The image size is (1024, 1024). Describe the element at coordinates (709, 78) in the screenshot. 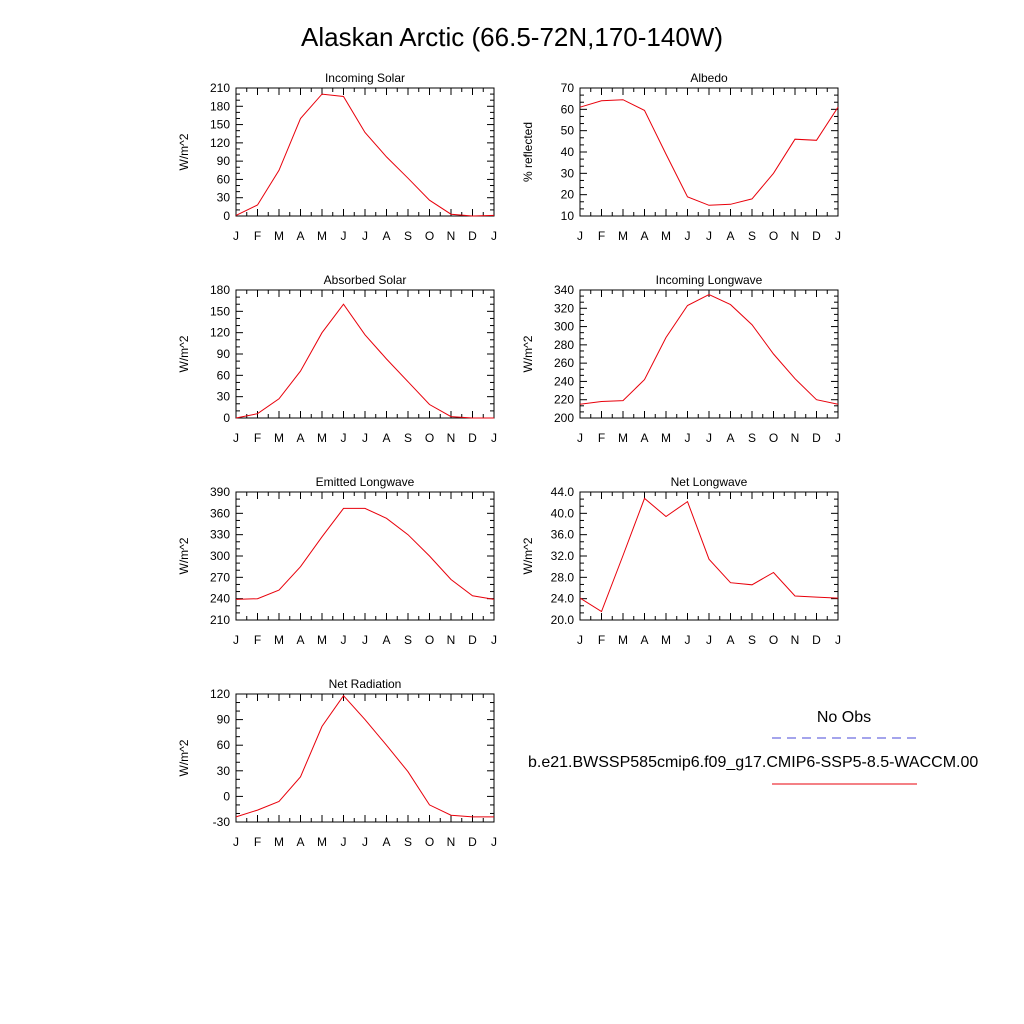

I see `panel-title: Albedo` at that location.